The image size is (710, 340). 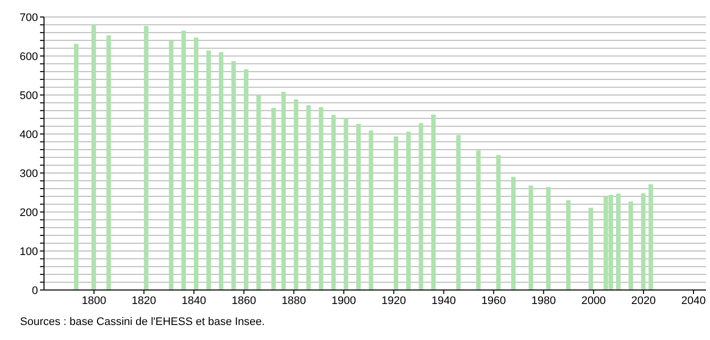 I want to click on source-note: Sources : base Cassini de l'EHESS et base Insee., so click(x=143, y=322).